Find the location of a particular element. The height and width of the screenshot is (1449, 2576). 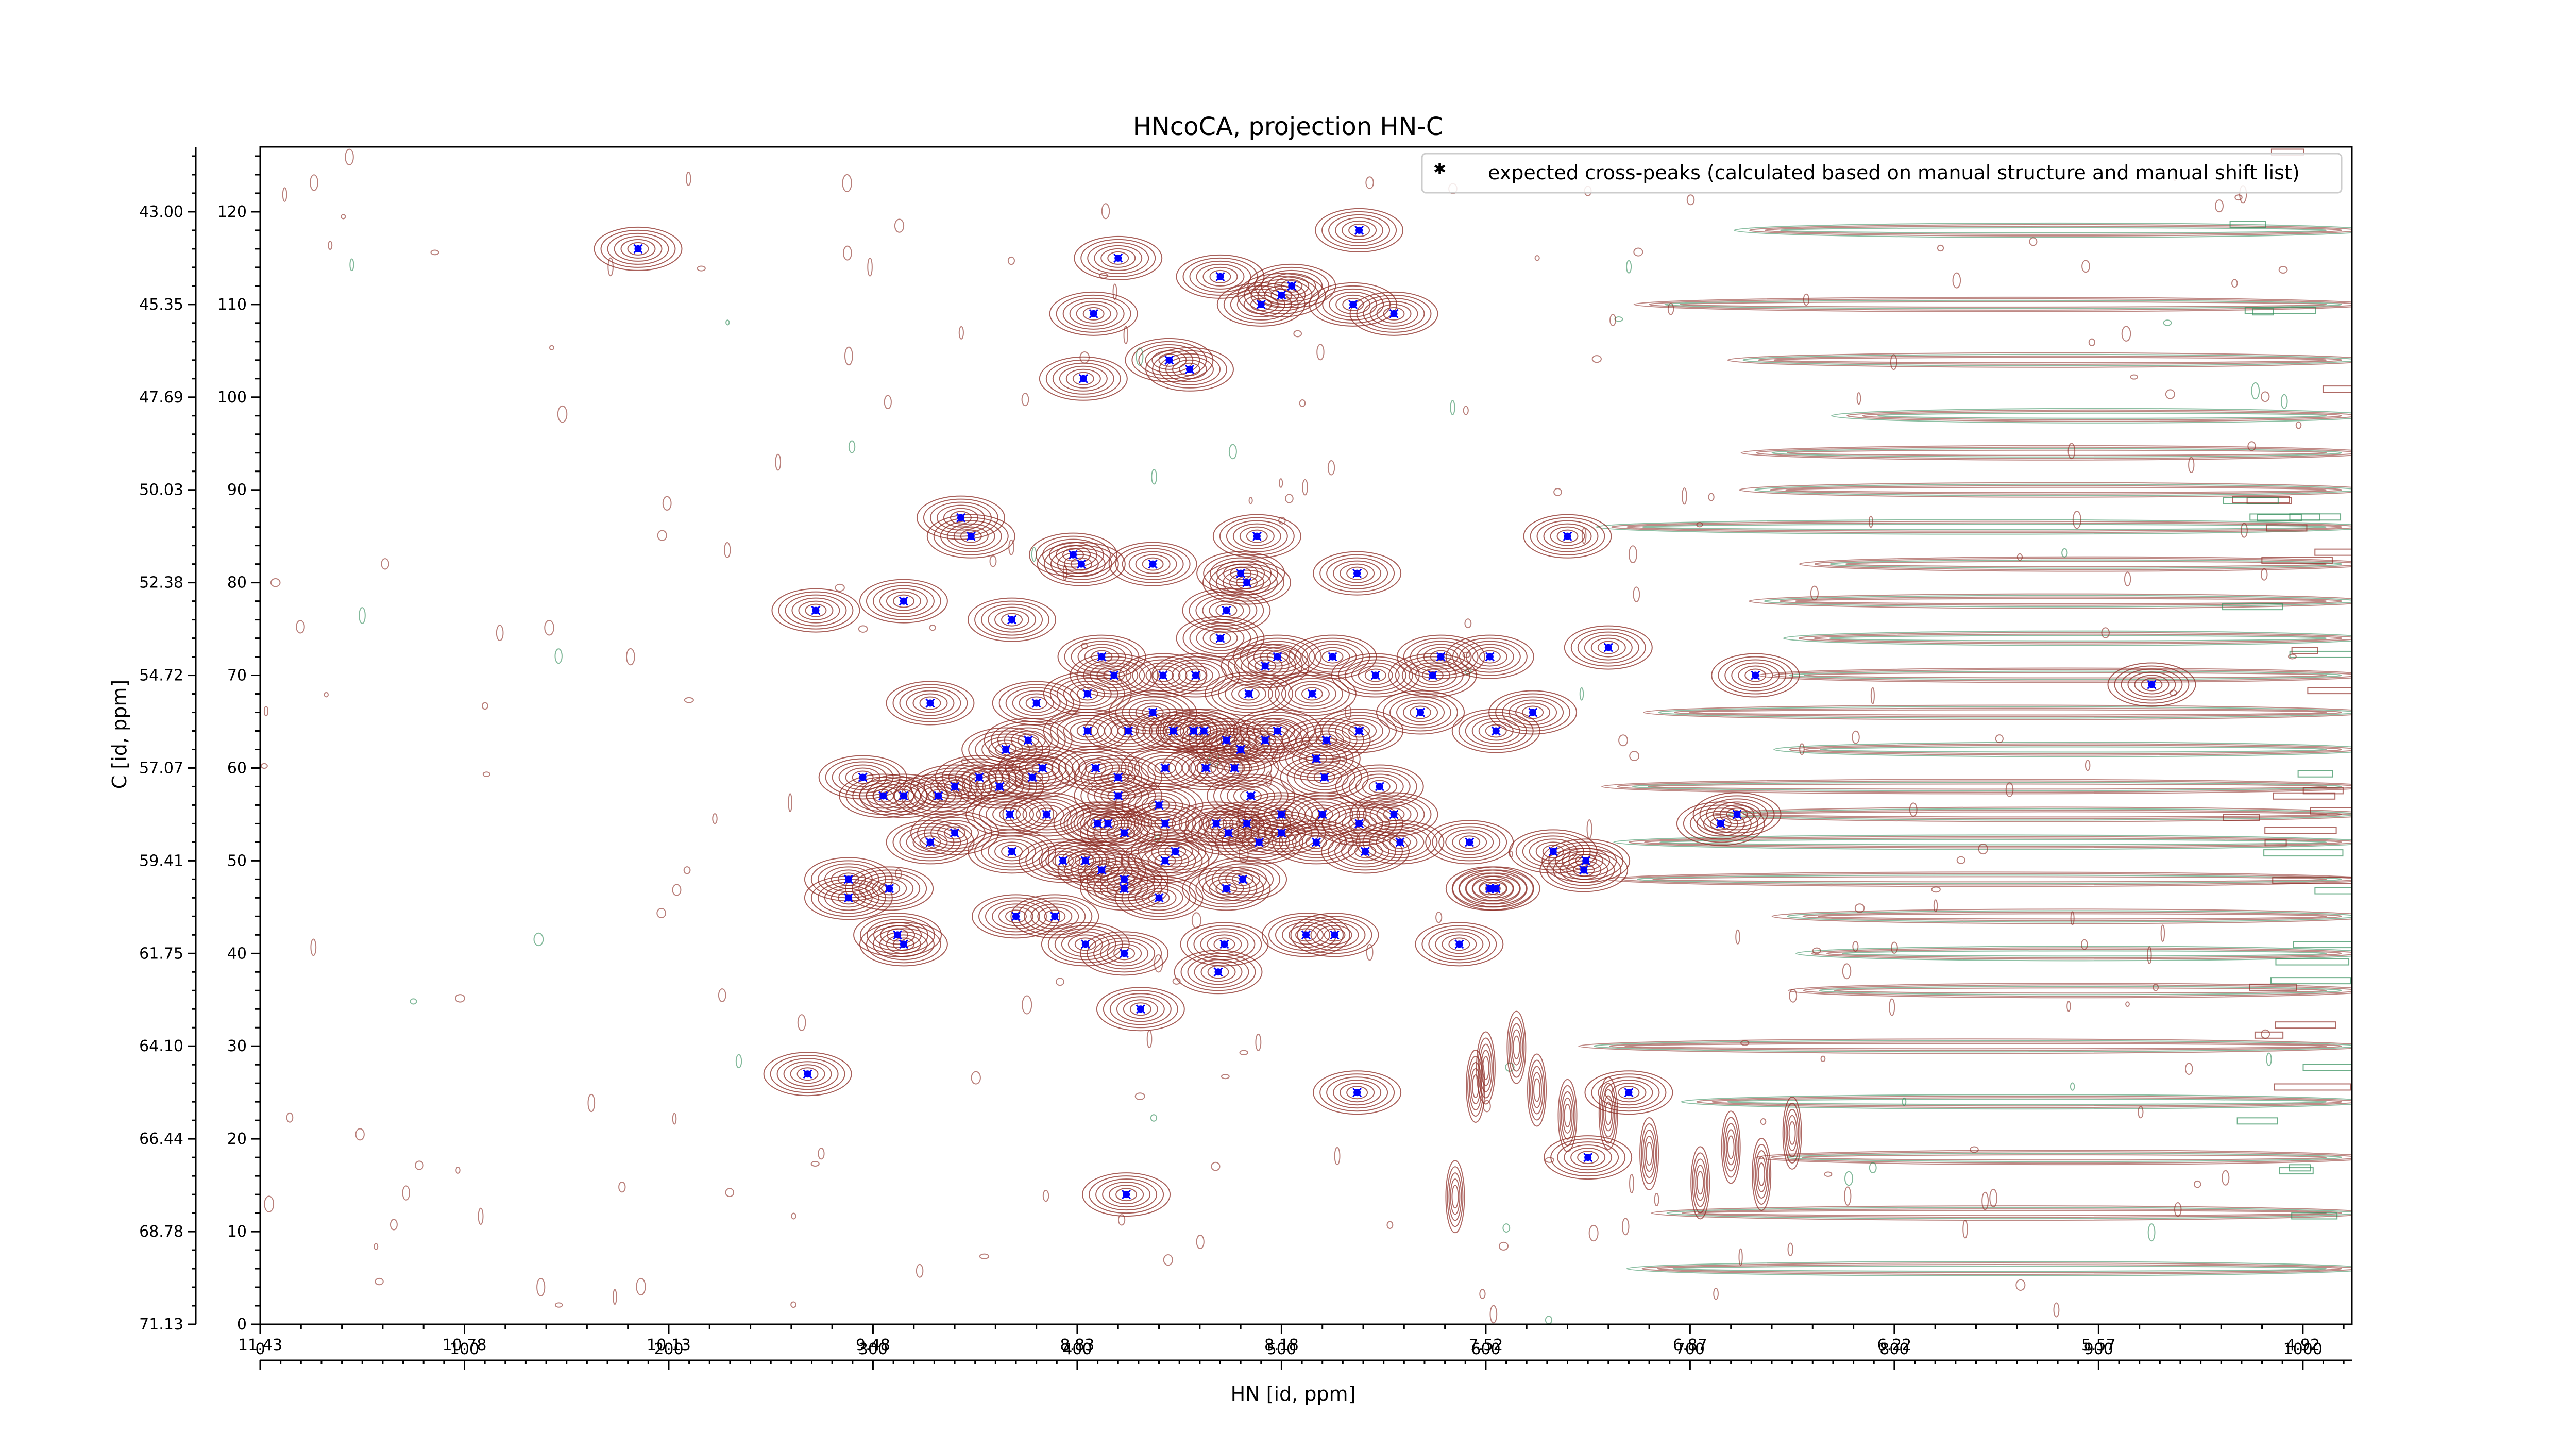

chart-title: HNcoCA, projection HN-C is located at coordinates (1288, 126).